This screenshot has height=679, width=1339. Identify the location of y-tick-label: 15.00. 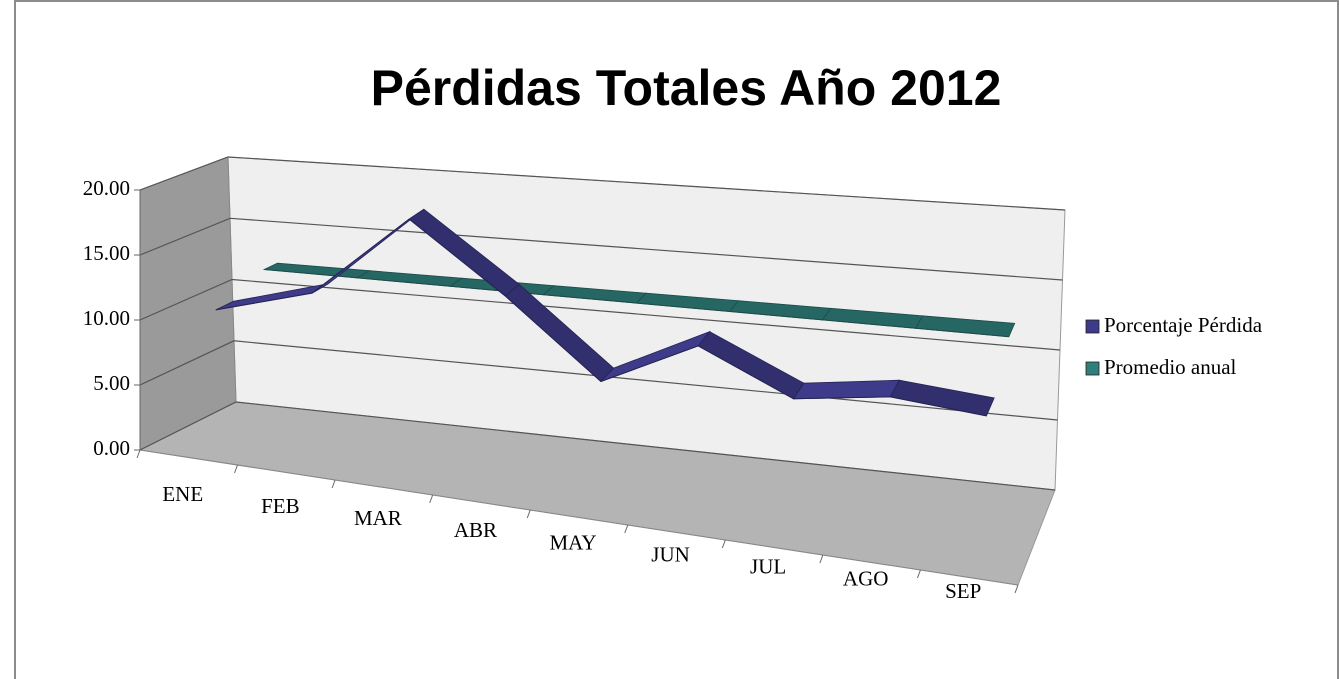
(106, 253).